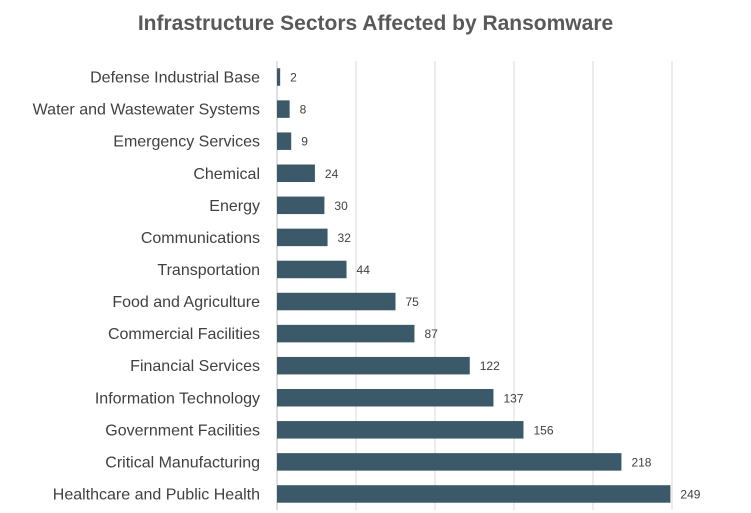 The image size is (751, 513). What do you see at coordinates (413, 302) in the screenshot?
I see `data-label: 75` at bounding box center [413, 302].